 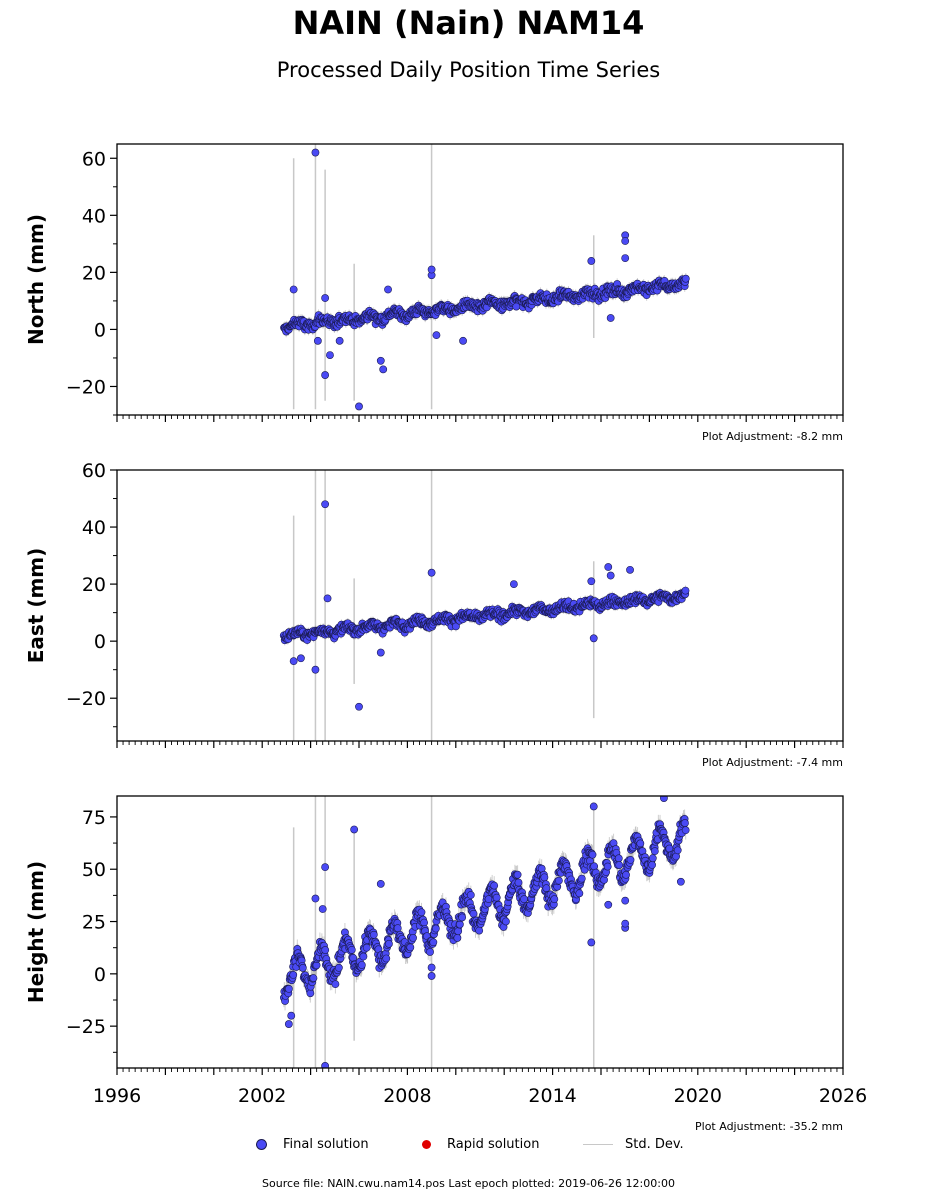 What do you see at coordinates (36, 606) in the screenshot?
I see `y-axis-label: East (mm)` at bounding box center [36, 606].